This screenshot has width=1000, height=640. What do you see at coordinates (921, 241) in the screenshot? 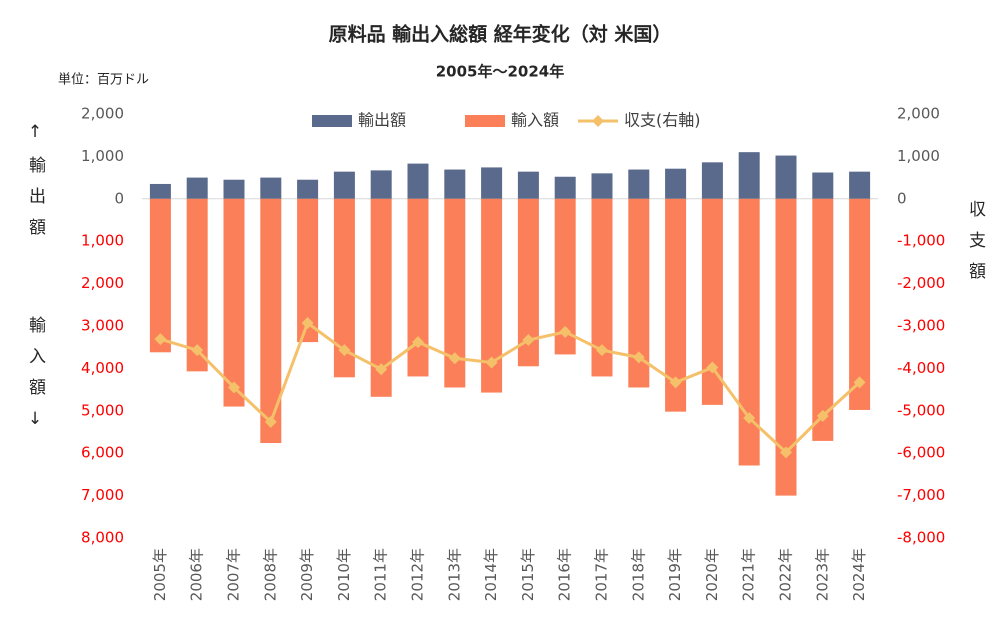
I see `y2-tick-label: -1,000` at bounding box center [921, 241].